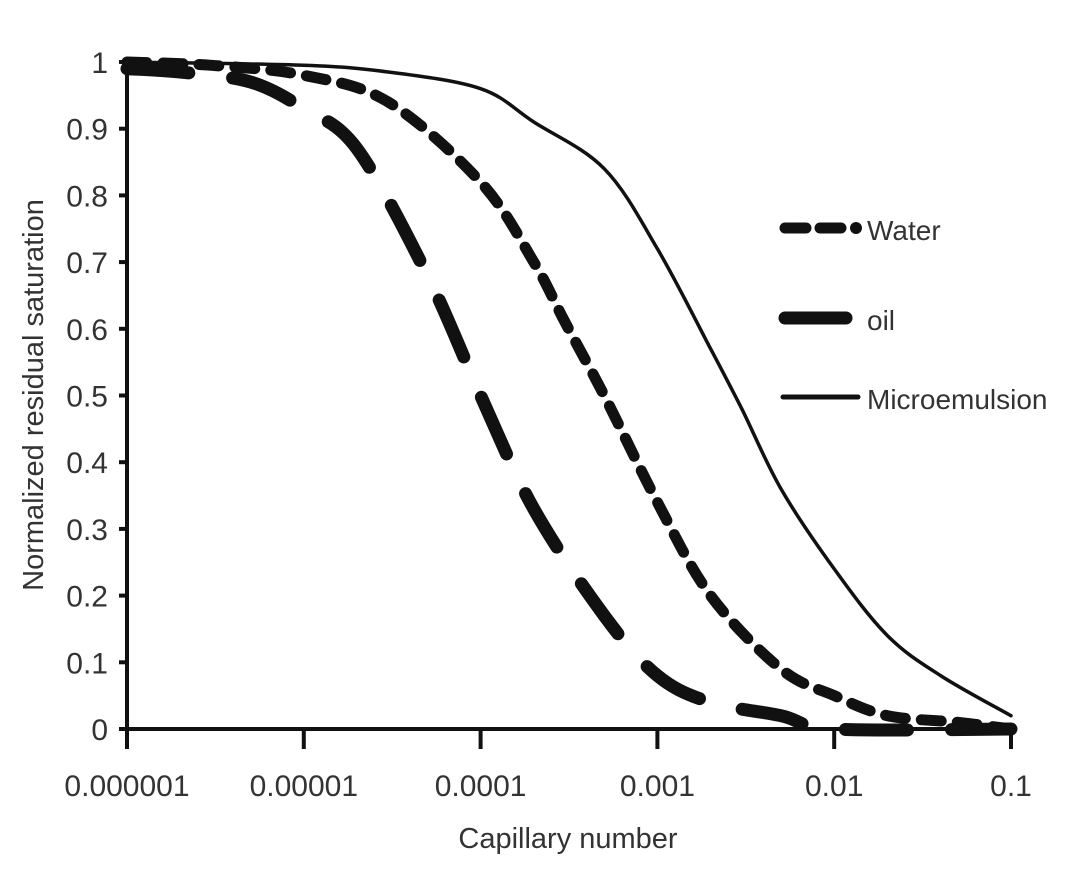  Describe the element at coordinates (881, 320) in the screenshot. I see `legend-label-oil: oil` at that location.